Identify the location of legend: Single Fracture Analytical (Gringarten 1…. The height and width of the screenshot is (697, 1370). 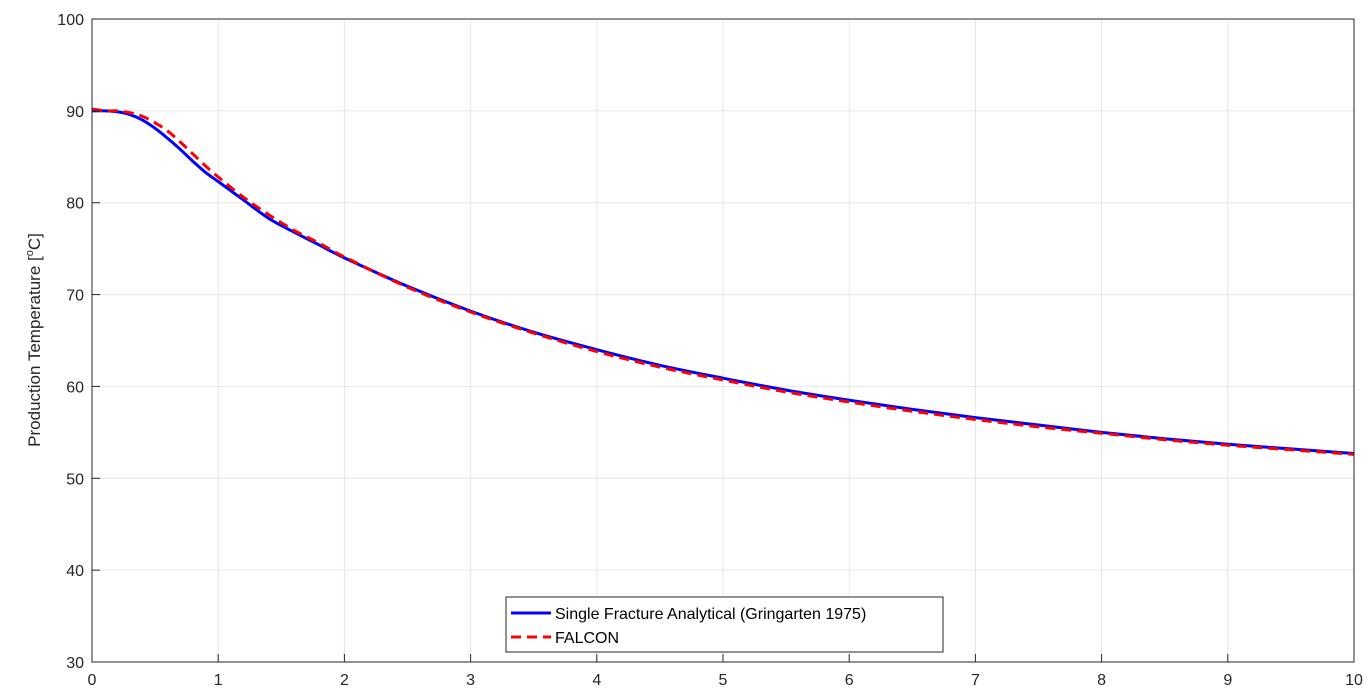
(724, 624).